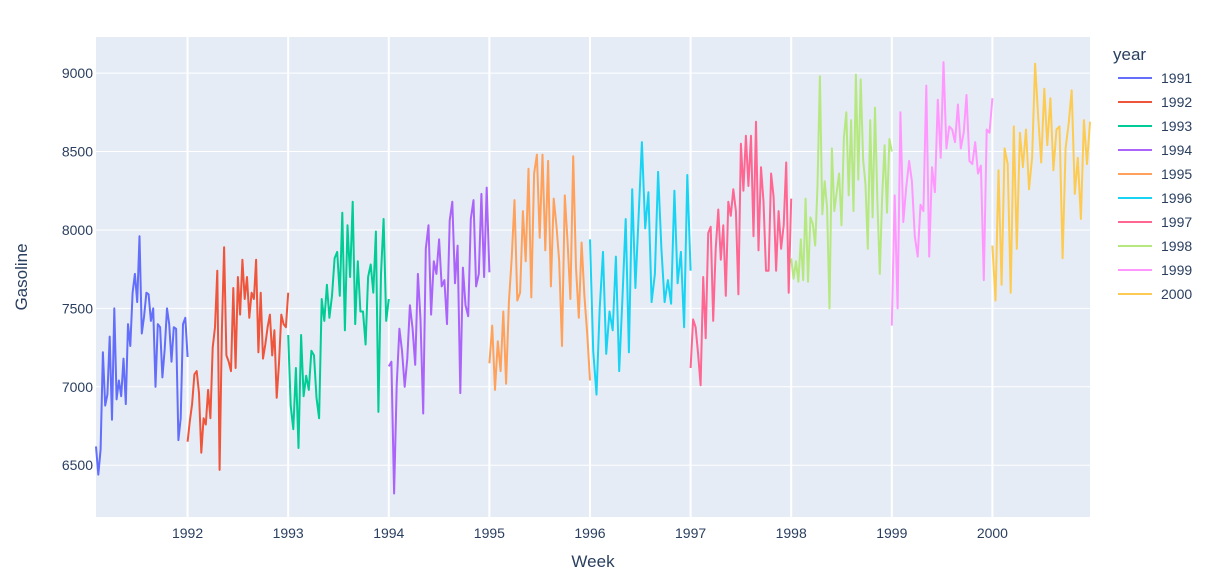 This screenshot has height=576, width=1225. Describe the element at coordinates (288, 533) in the screenshot. I see `x-tick-label: 1993` at that location.